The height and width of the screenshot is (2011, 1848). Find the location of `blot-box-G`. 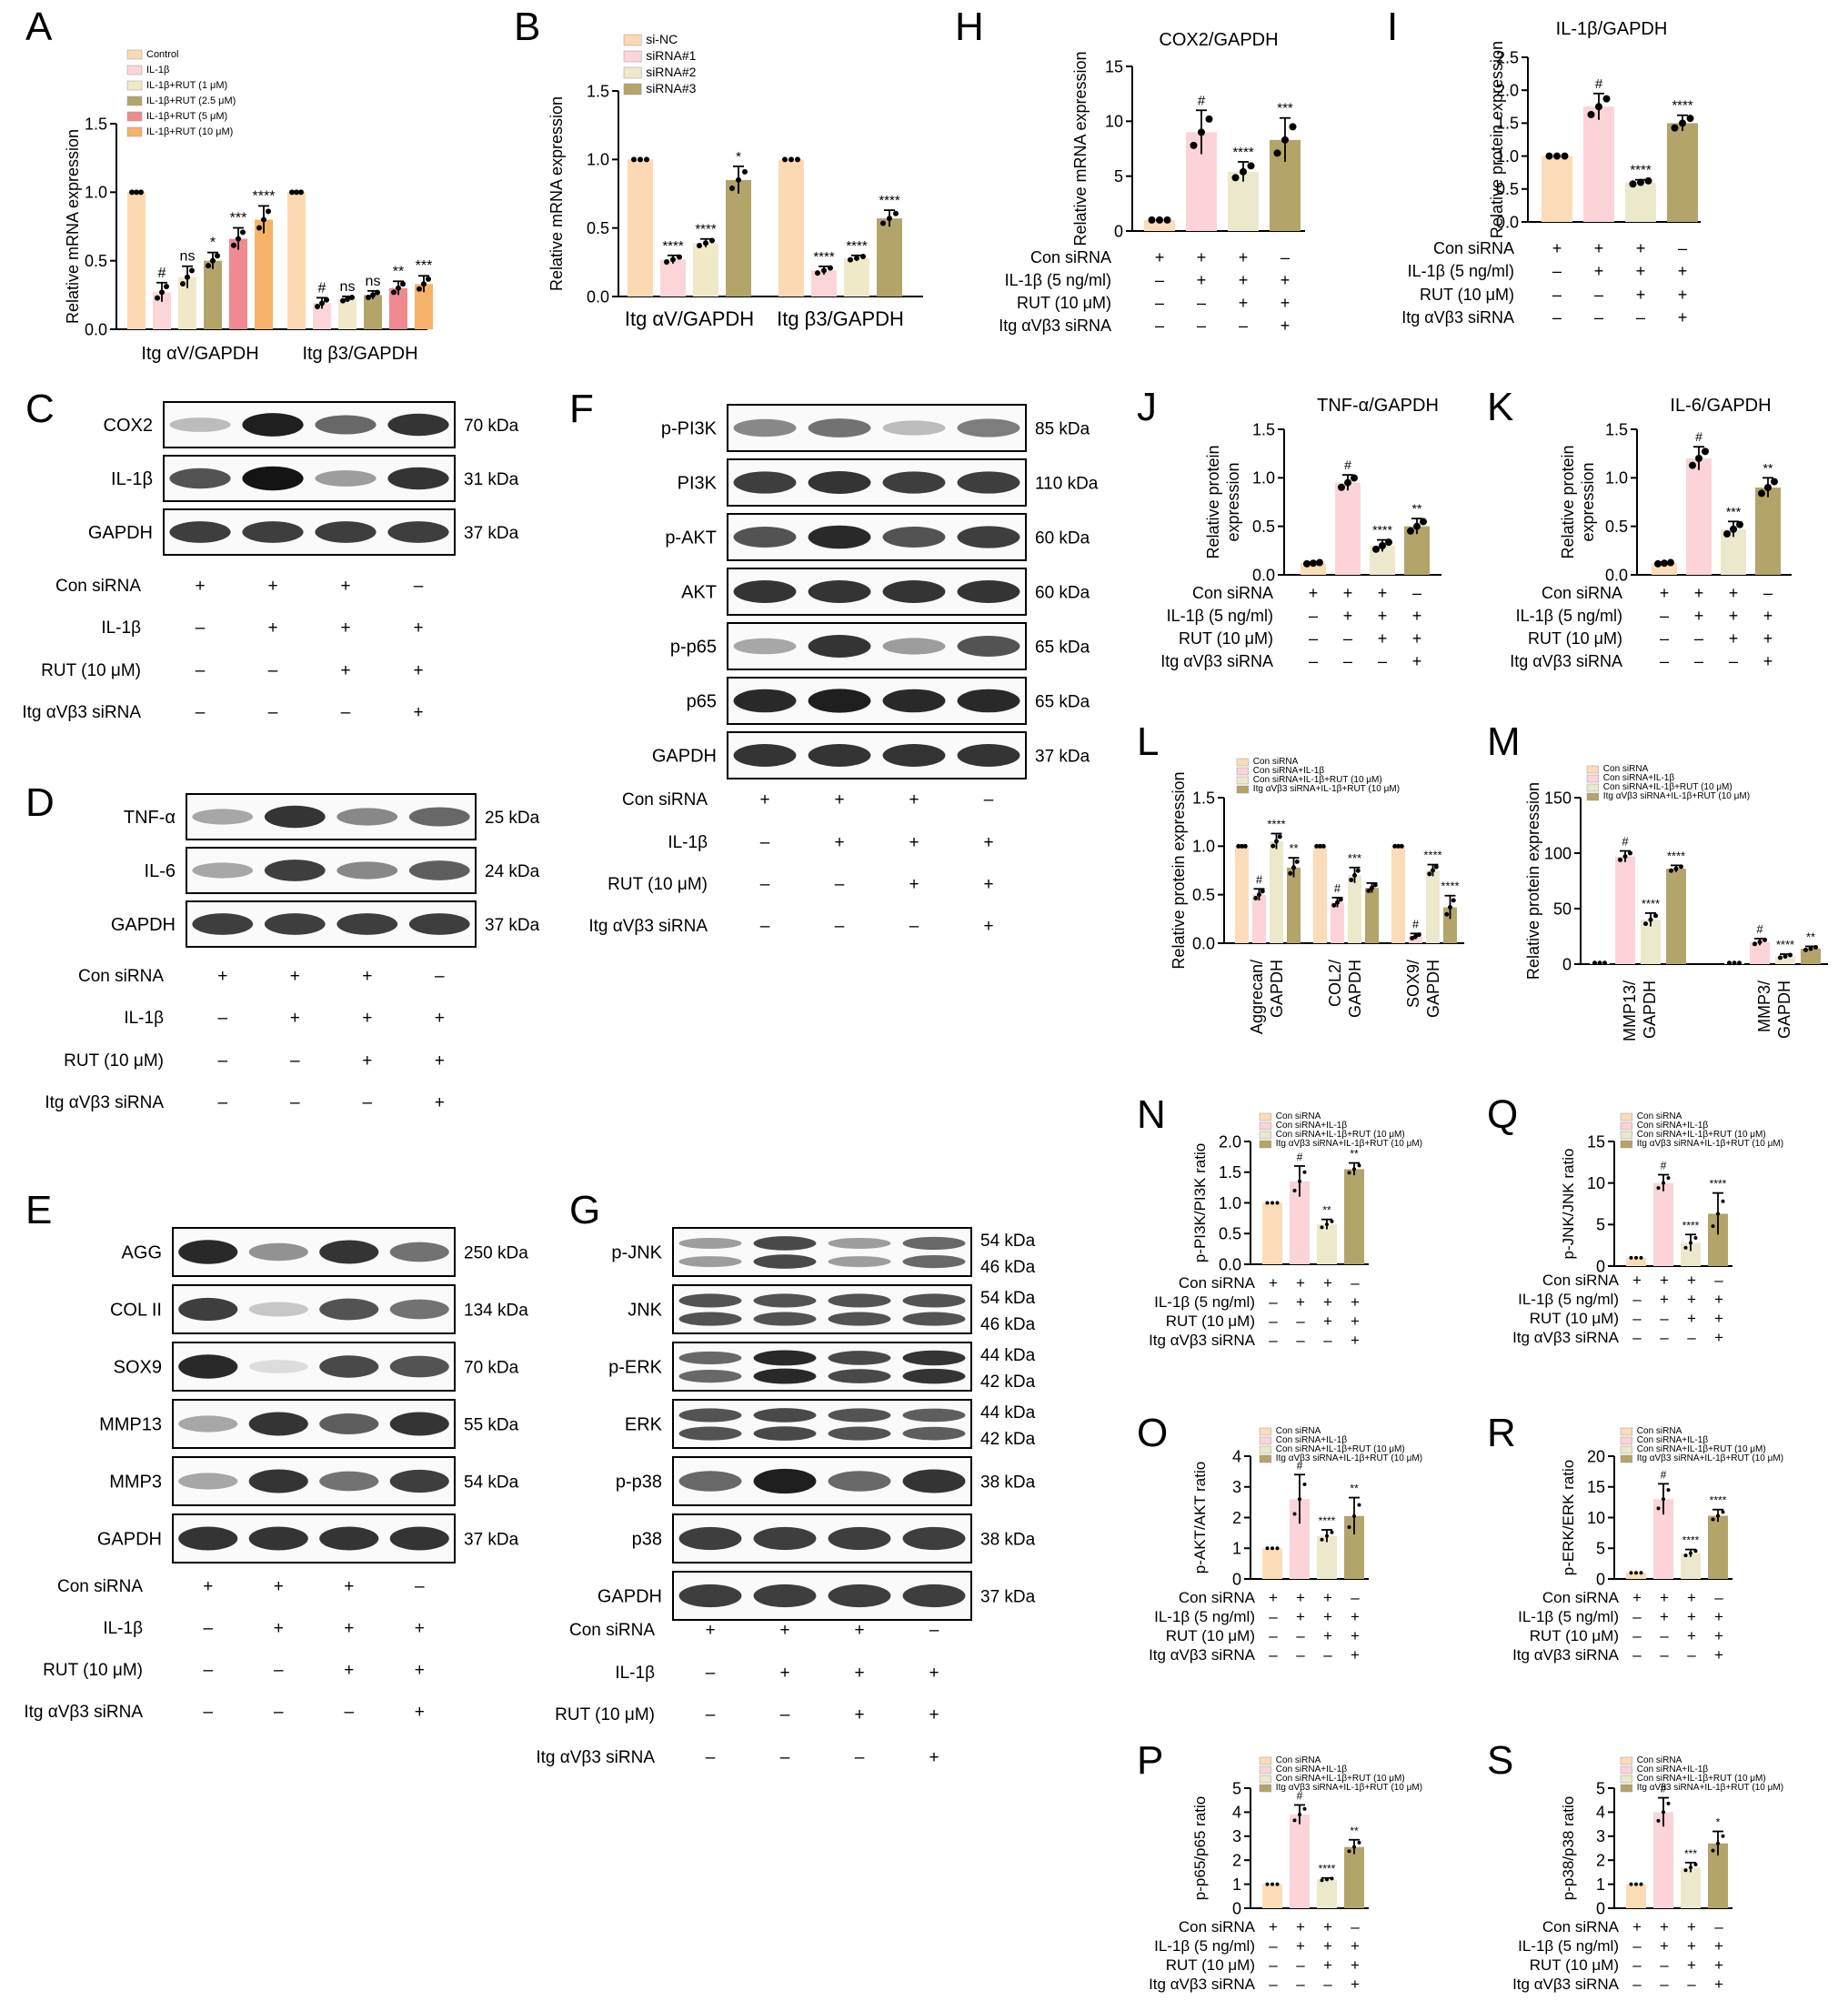

blot-box-G is located at coordinates (822, 1309).